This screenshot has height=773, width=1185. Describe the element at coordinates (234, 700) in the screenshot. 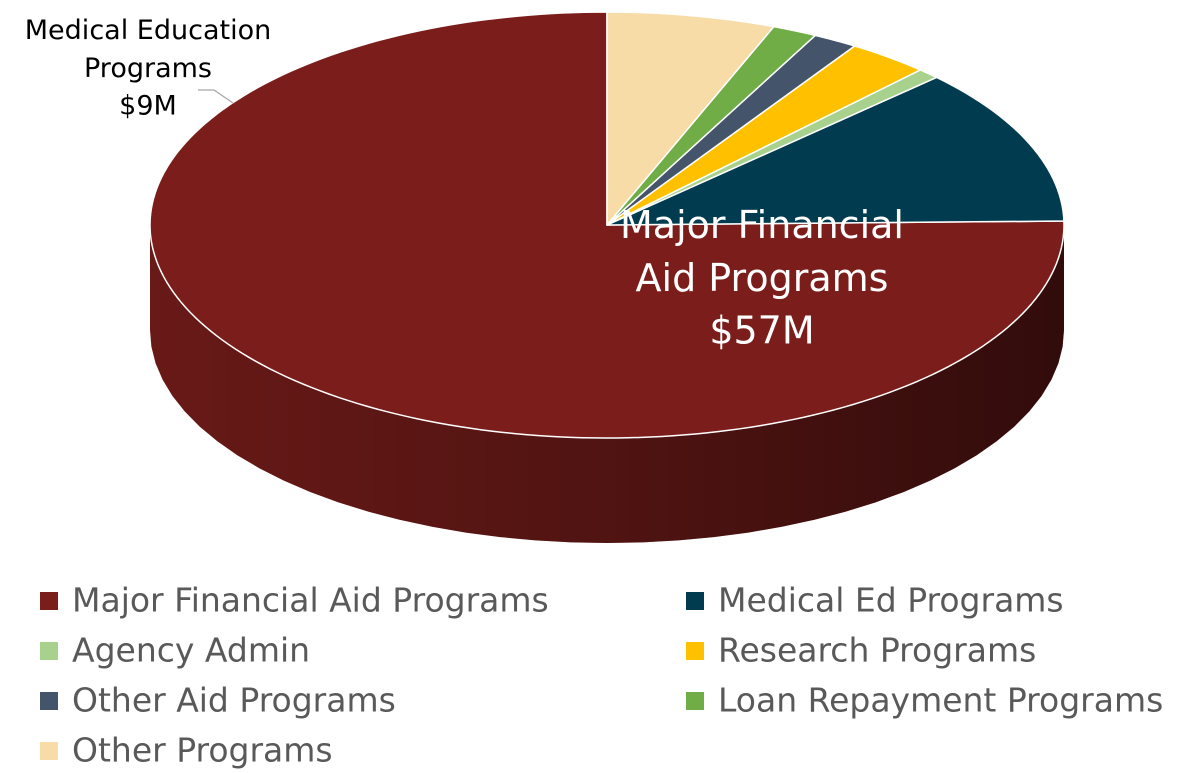

I see `legend-label: Other Aid Programs` at that location.